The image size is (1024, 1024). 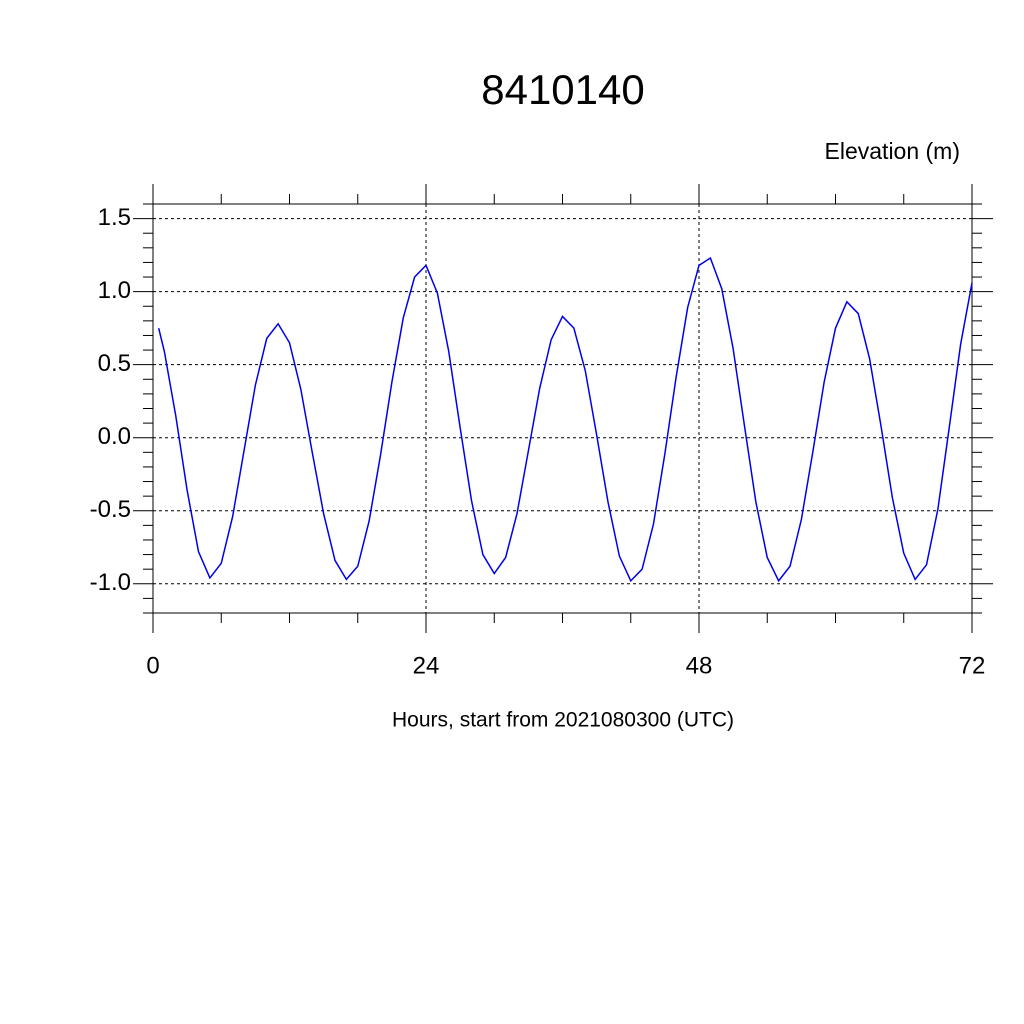 What do you see at coordinates (114, 363) in the screenshot?
I see `y-tick-label: 0.5` at bounding box center [114, 363].